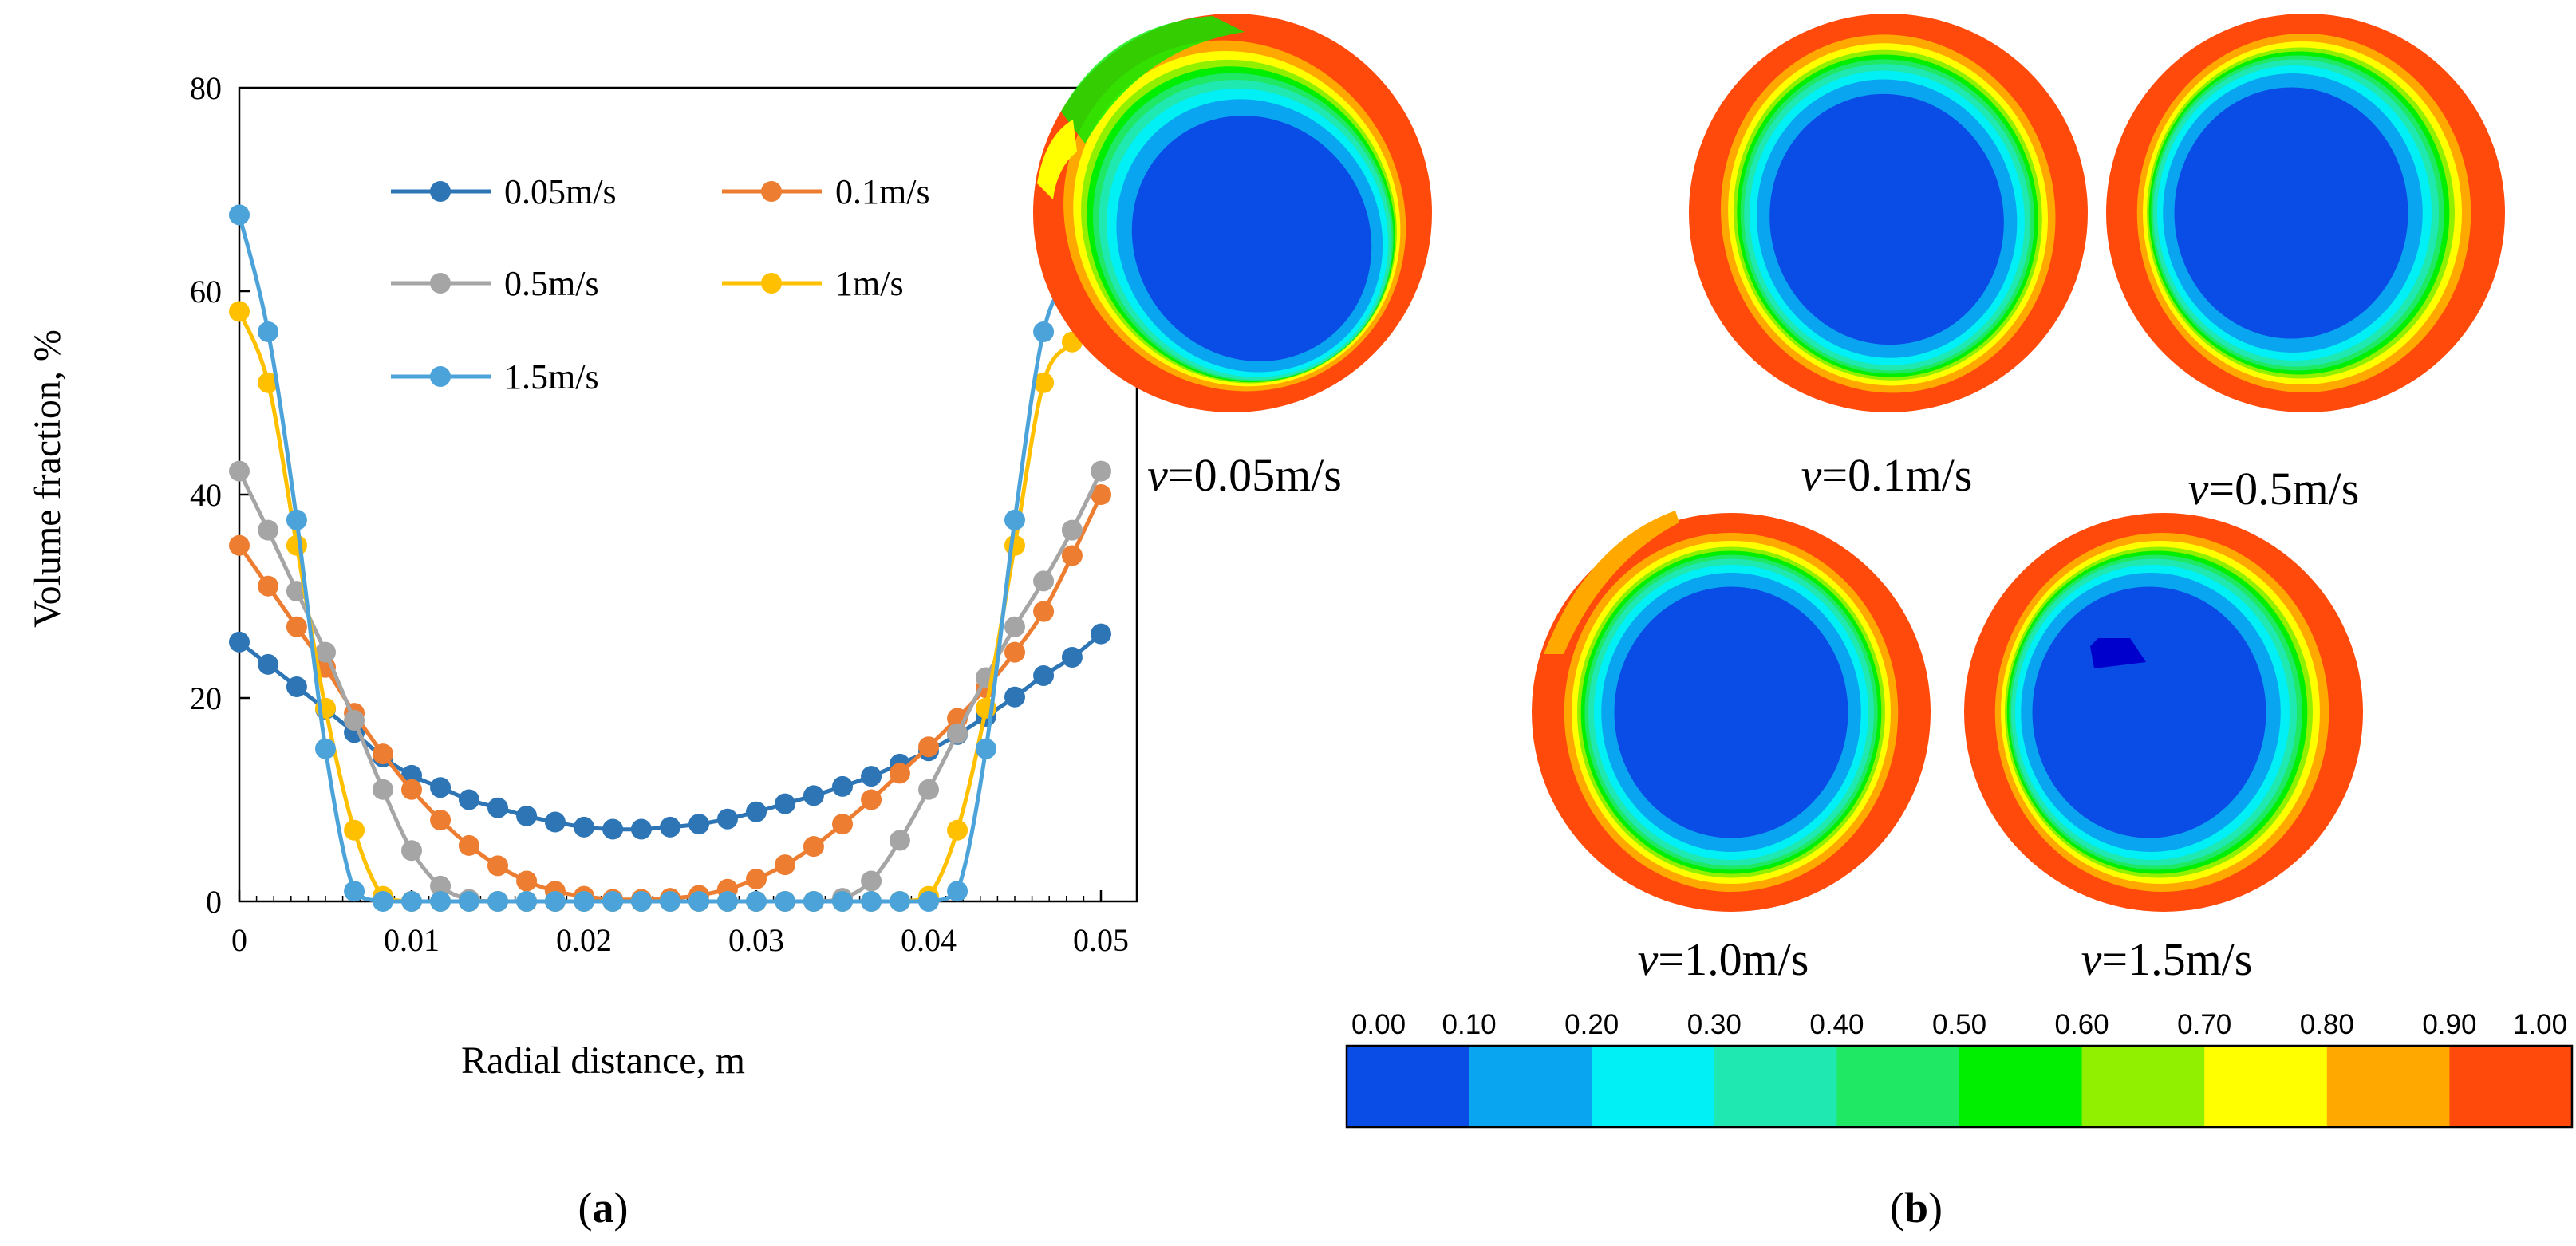 This screenshot has height=1246, width=2576. I want to click on x-tick-label: 0.01, so click(412, 940).